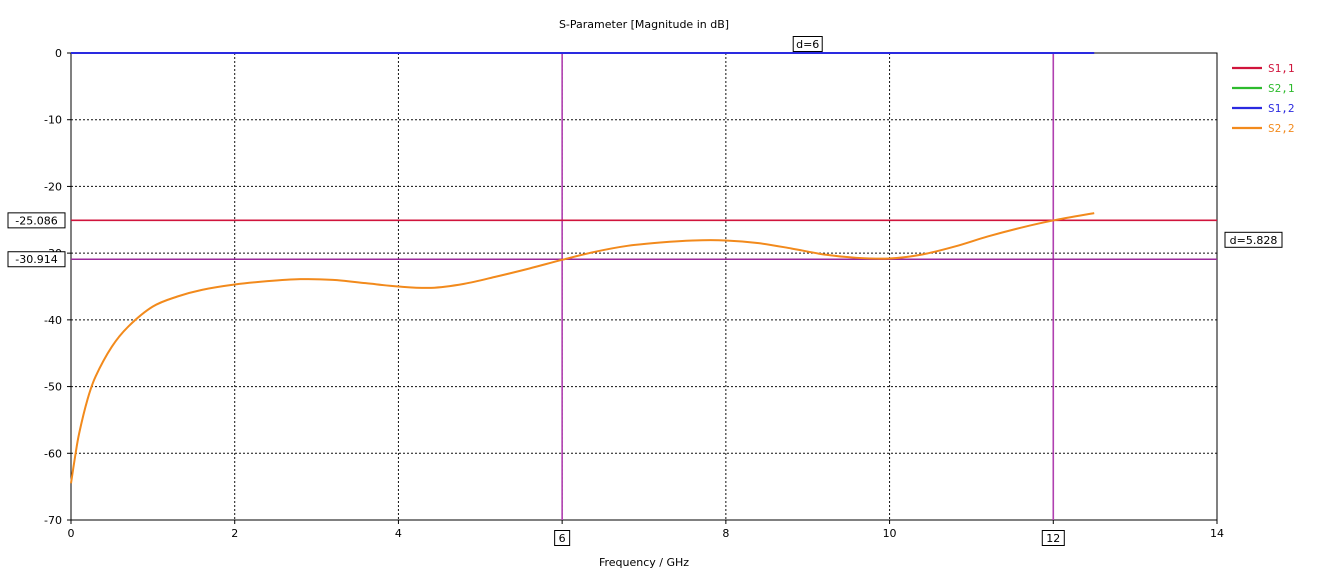 The height and width of the screenshot is (570, 1317). Describe the element at coordinates (1281, 68) in the screenshot. I see `legend-entry: S1,1` at that location.